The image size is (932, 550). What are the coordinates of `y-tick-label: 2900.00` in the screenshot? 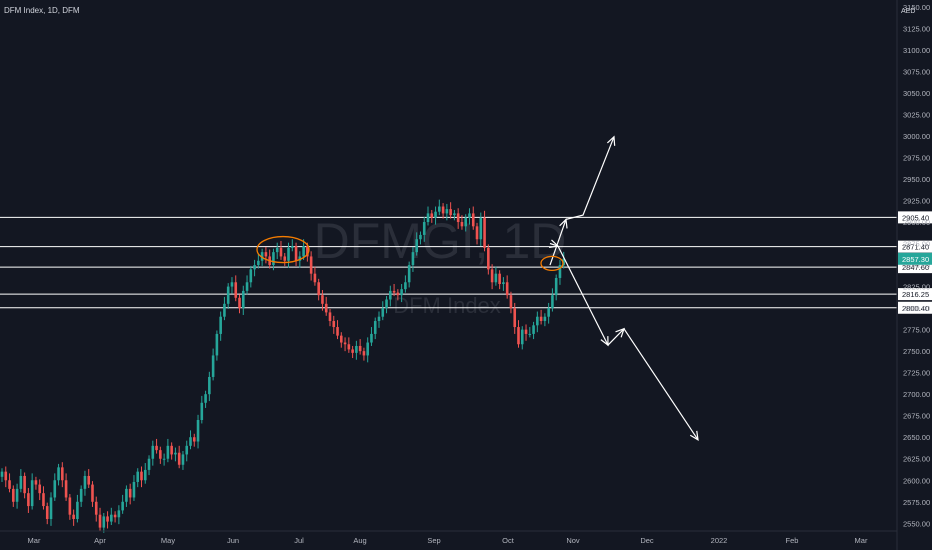 It's located at (916, 222).